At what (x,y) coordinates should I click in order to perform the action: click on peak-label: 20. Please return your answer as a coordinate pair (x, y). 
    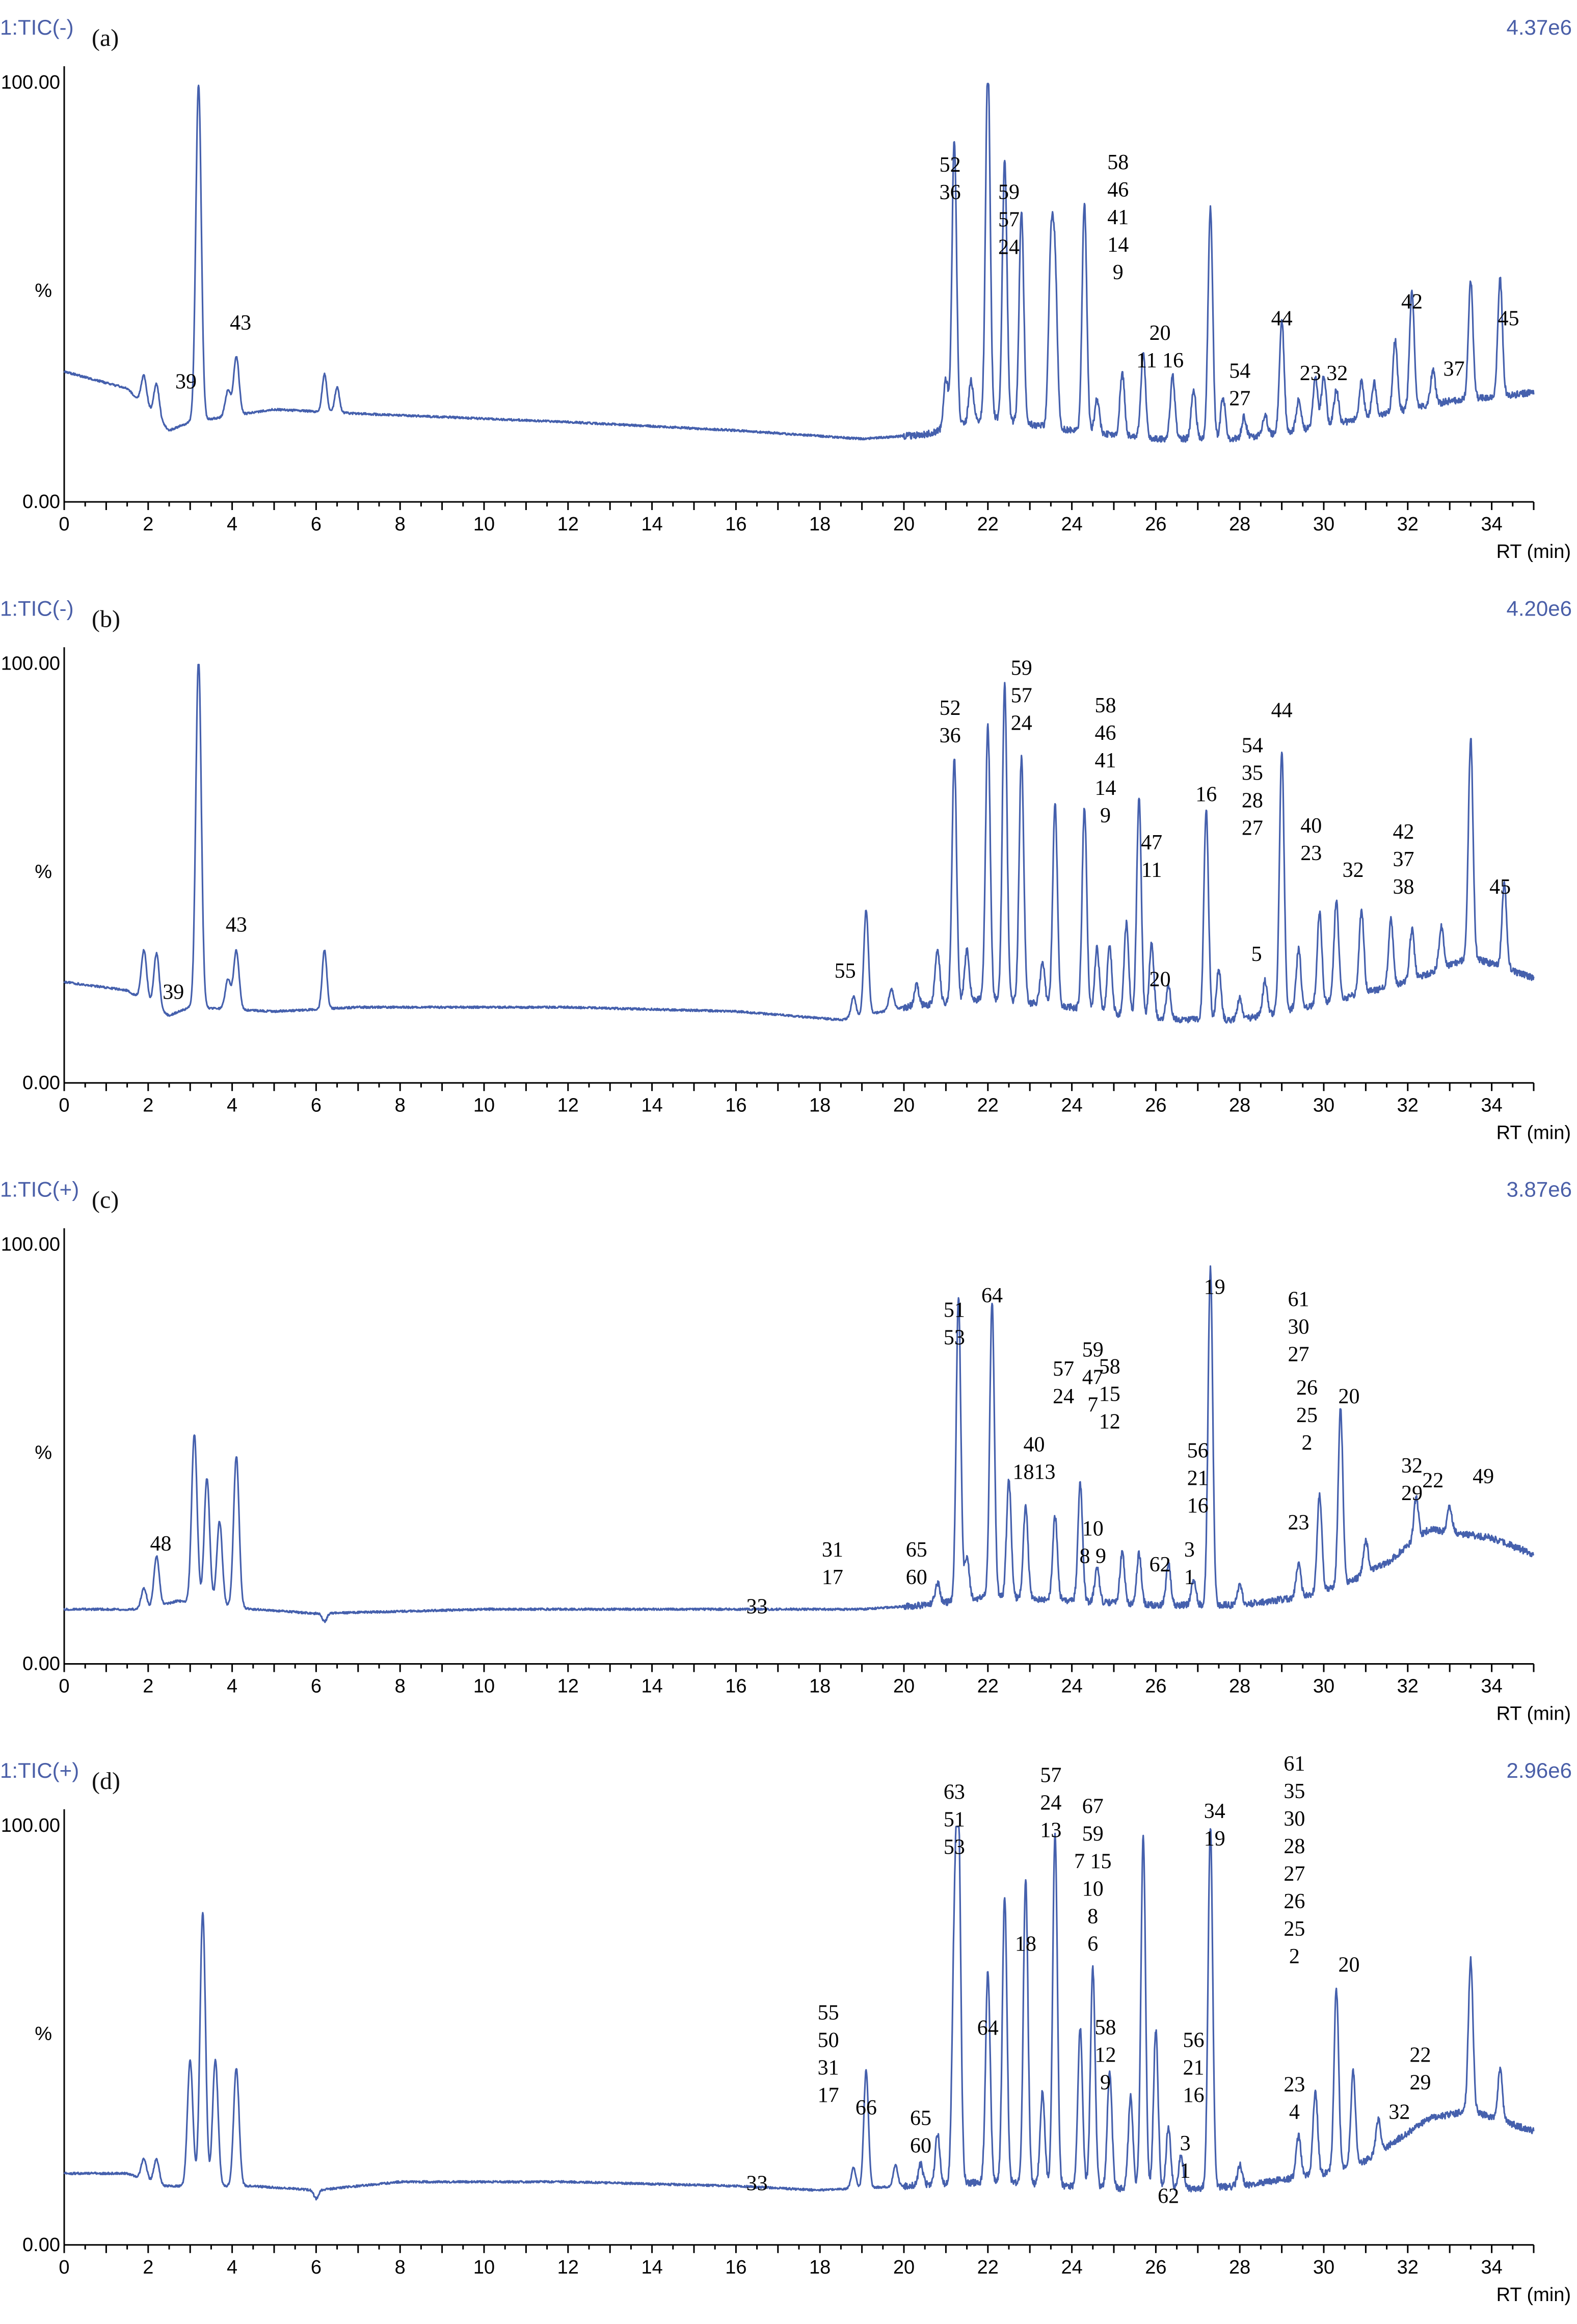
    Looking at the image, I should click on (1348, 1396).